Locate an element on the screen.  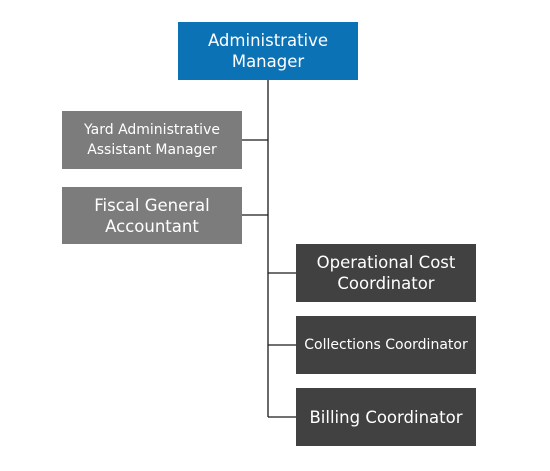
node-label: Fiscal General Accountant is located at coordinates (152, 215).